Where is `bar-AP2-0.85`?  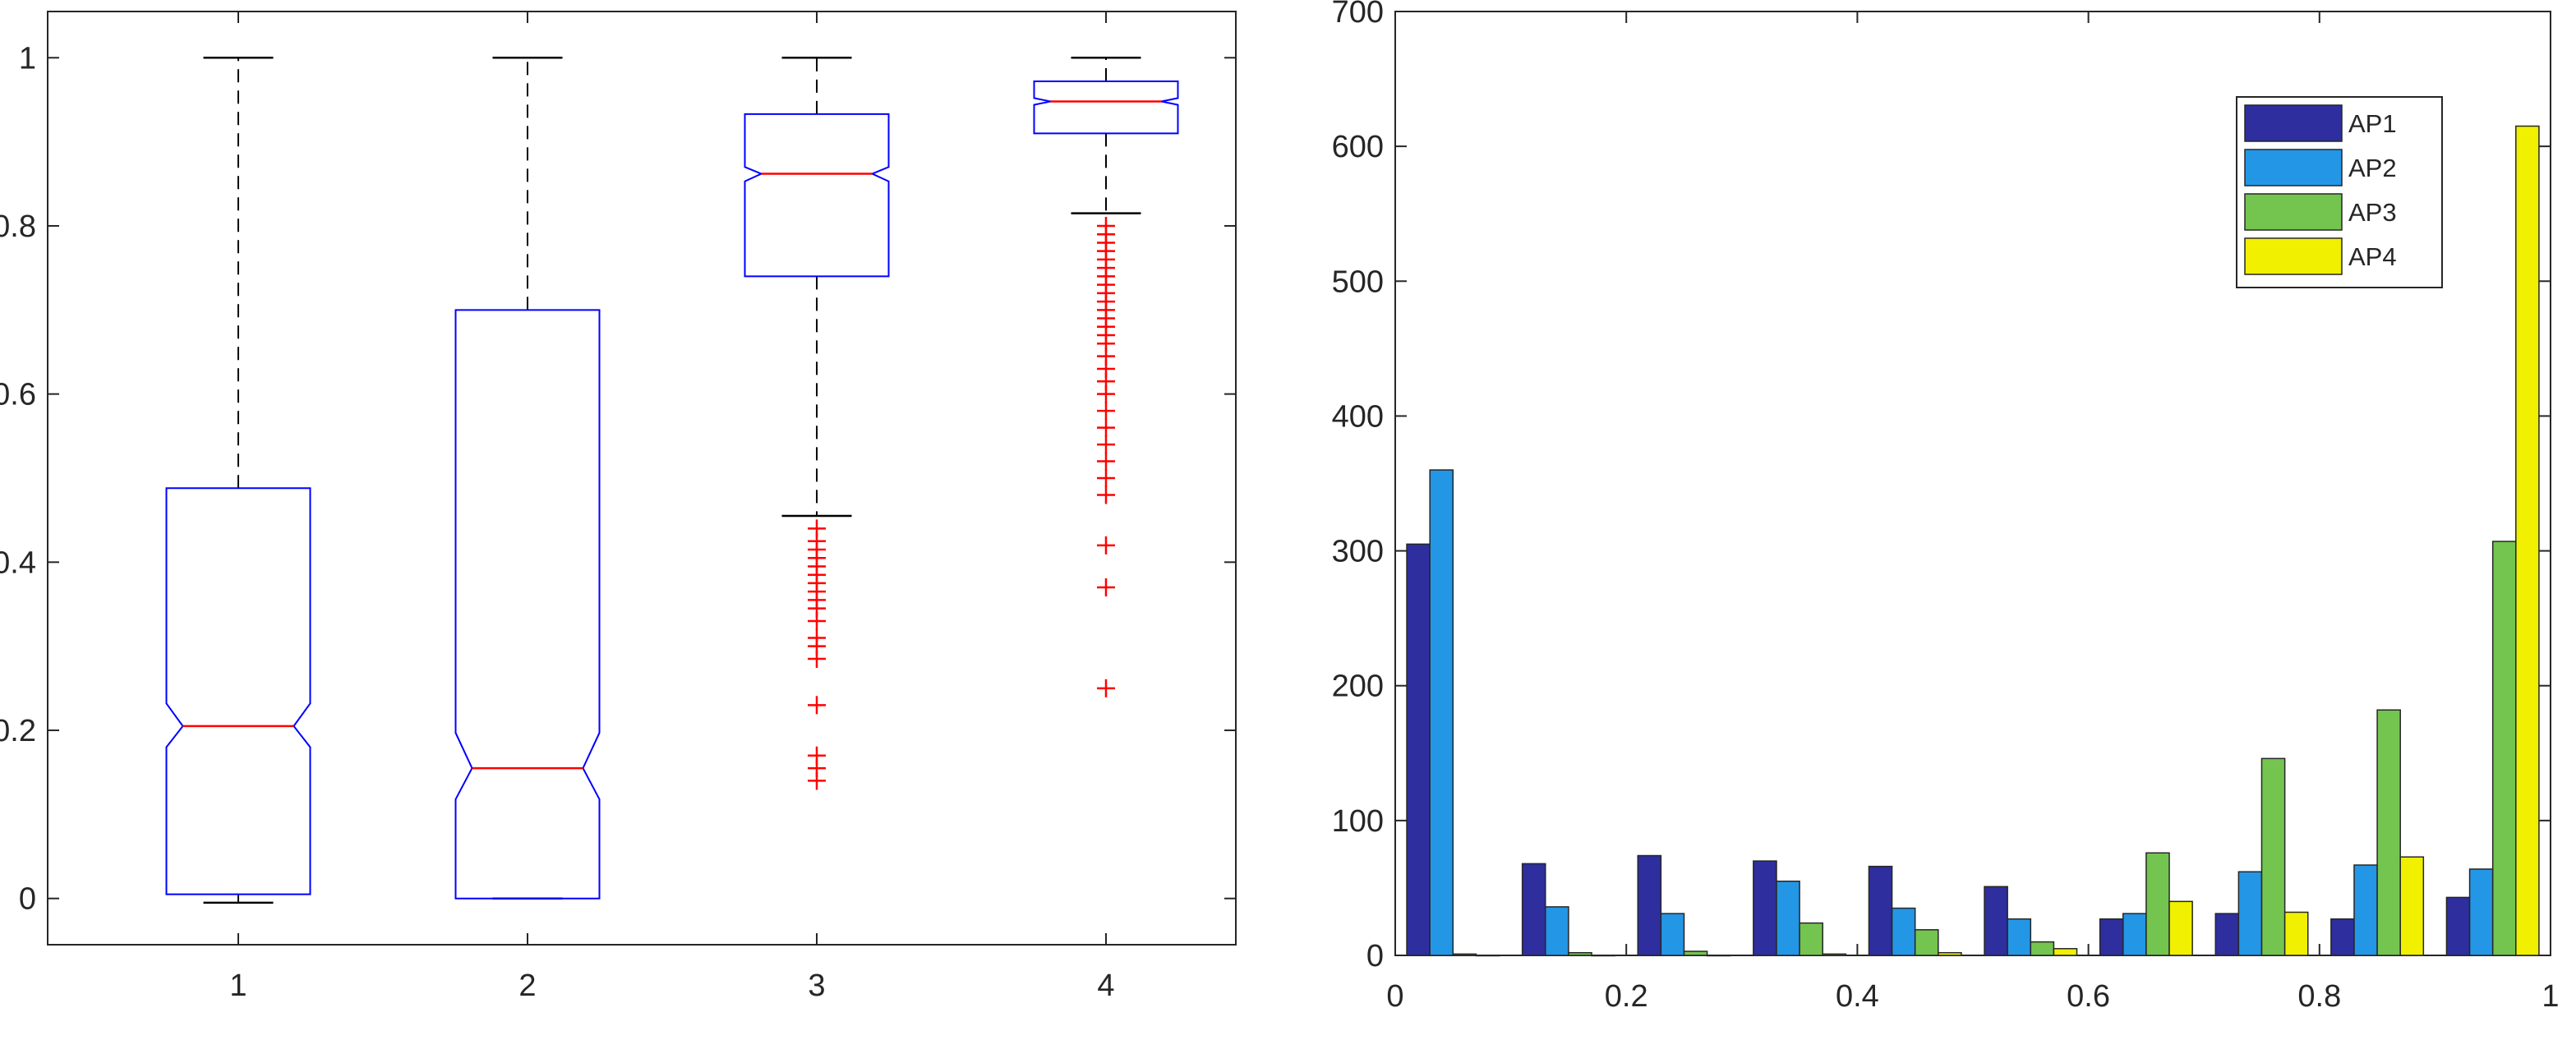
bar-AP2-0.85 is located at coordinates (2365, 910).